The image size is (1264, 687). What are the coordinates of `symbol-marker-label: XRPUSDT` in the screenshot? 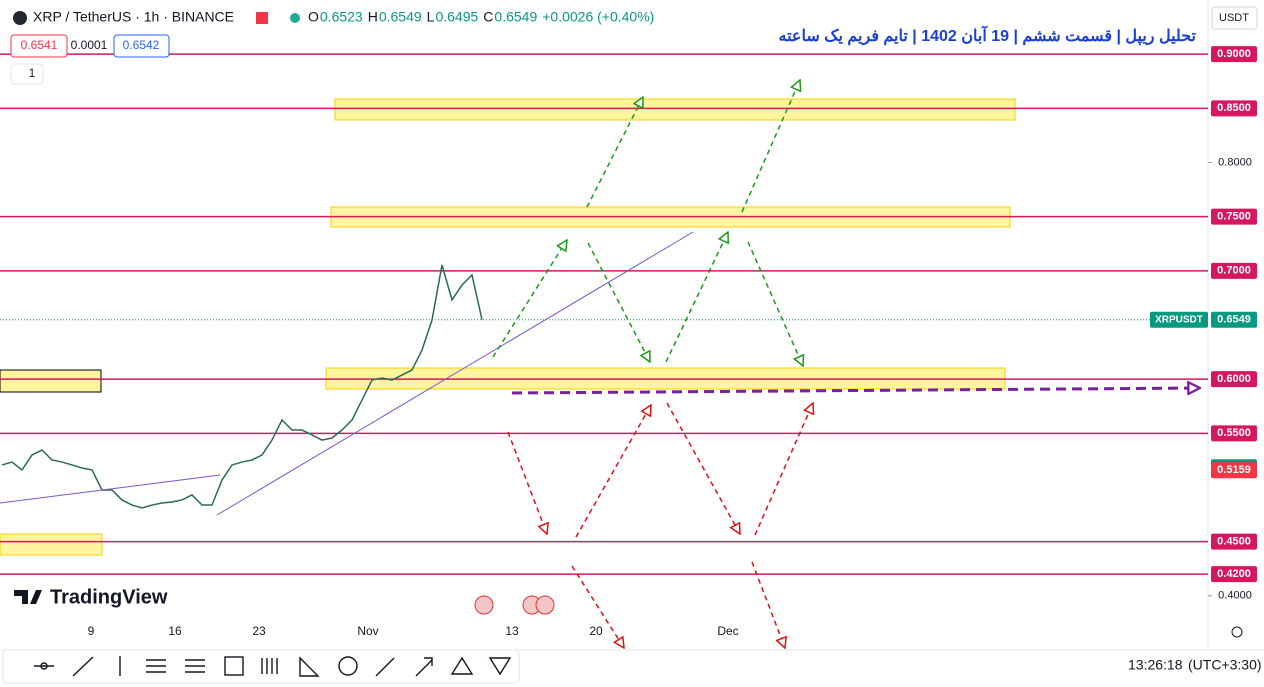 It's located at (1179, 319).